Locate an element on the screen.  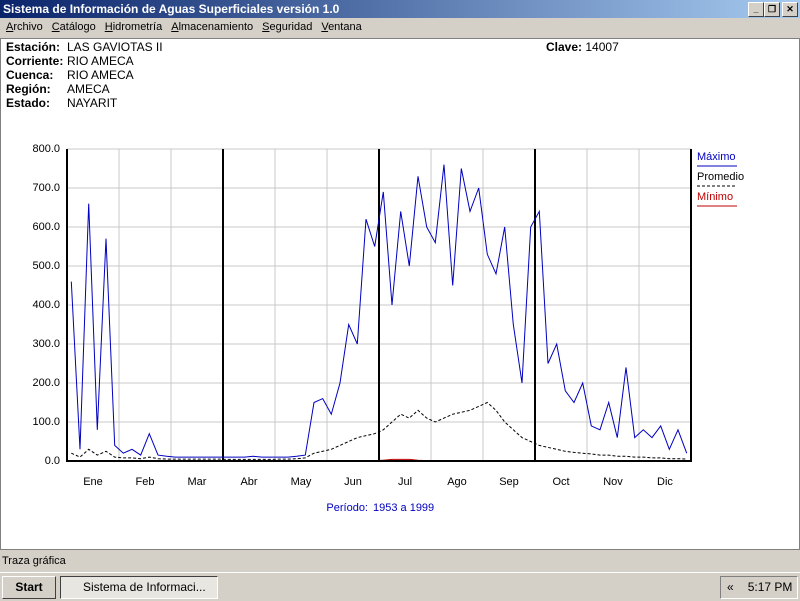
station-label: Estado: is located at coordinates (28, 103).